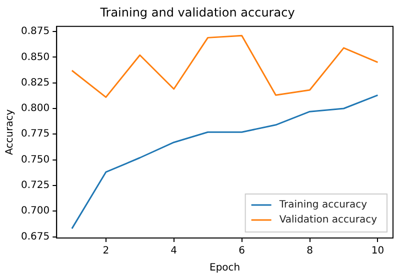  What do you see at coordinates (35, 82) in the screenshot?
I see `y-tick-label: 0.825` at bounding box center [35, 82].